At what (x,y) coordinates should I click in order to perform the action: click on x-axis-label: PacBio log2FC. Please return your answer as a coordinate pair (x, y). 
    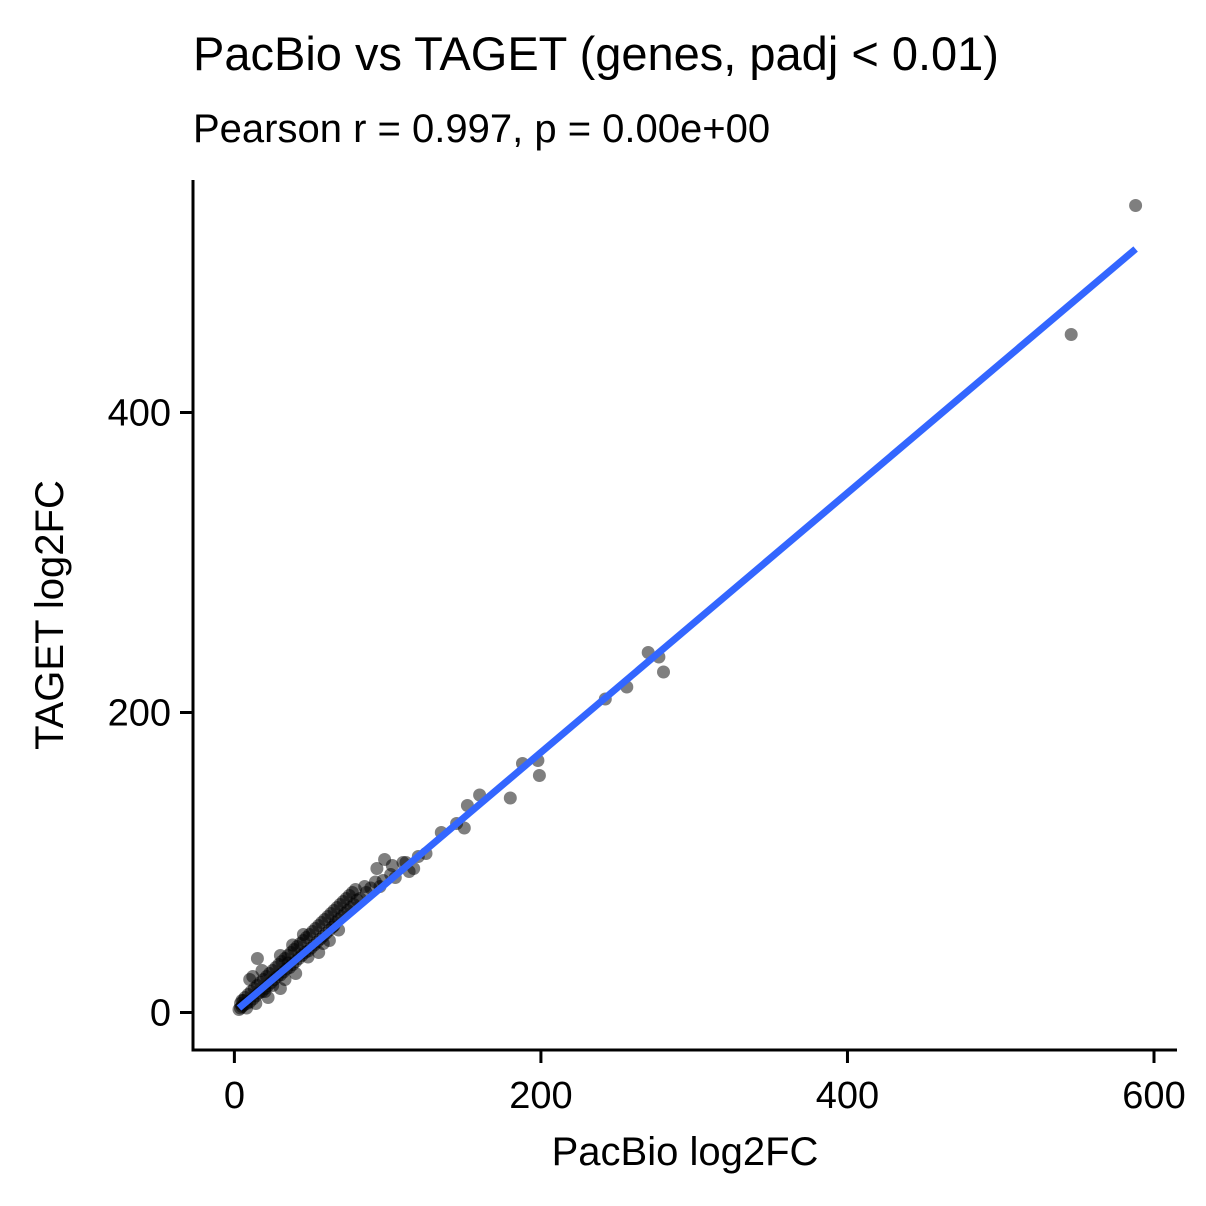
    Looking at the image, I should click on (685, 1152).